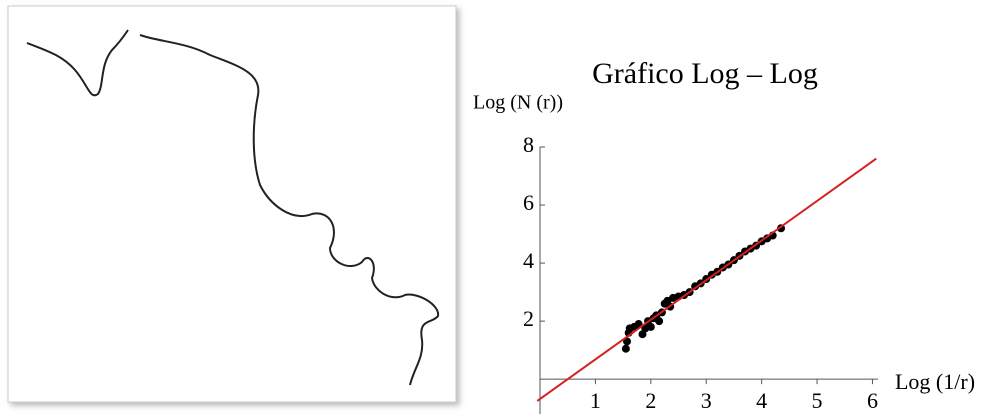 The width and height of the screenshot is (1000, 419). Describe the element at coordinates (528, 202) in the screenshot. I see `y-tick-label: 6` at that location.